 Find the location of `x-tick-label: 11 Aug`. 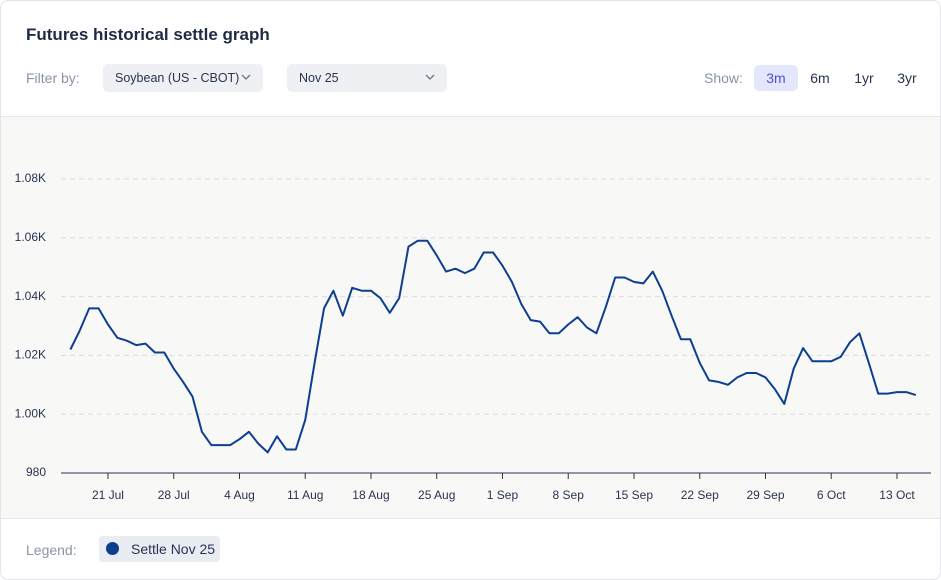

x-tick-label: 11 Aug is located at coordinates (305, 495).